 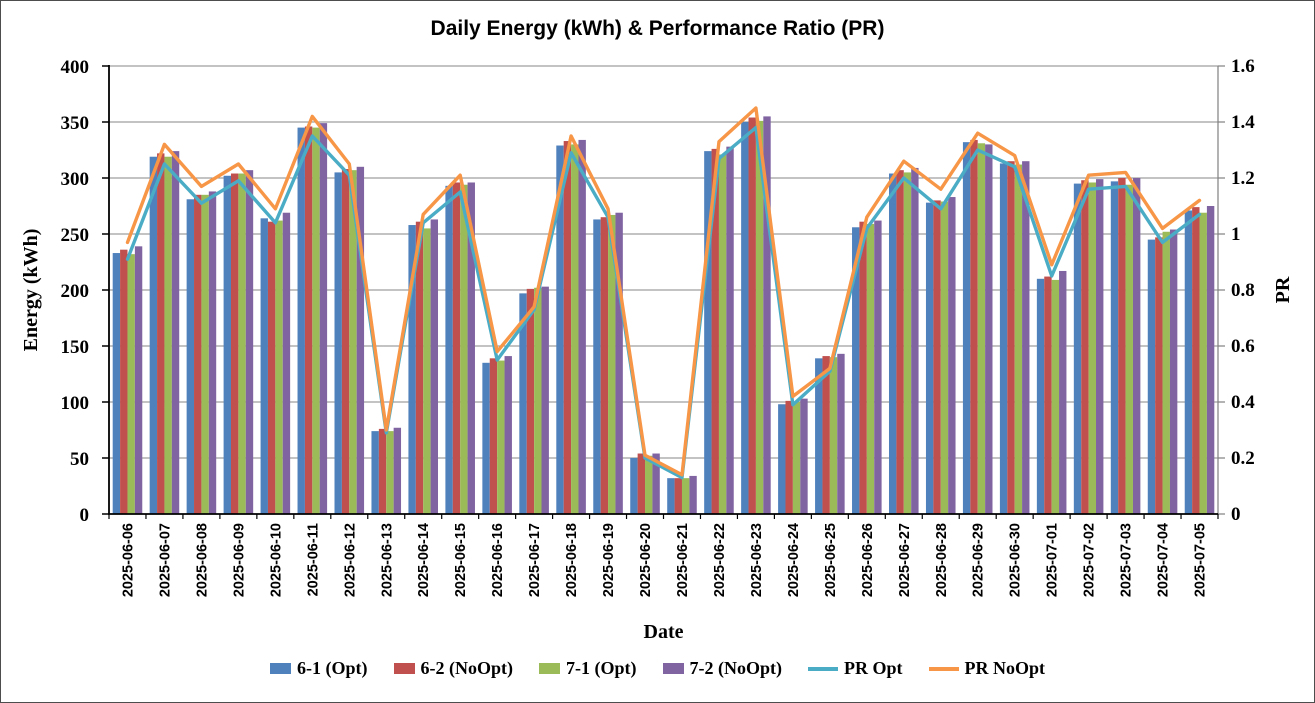 I want to click on legend-bar-swatch-7-2-(noopt), so click(x=673, y=668).